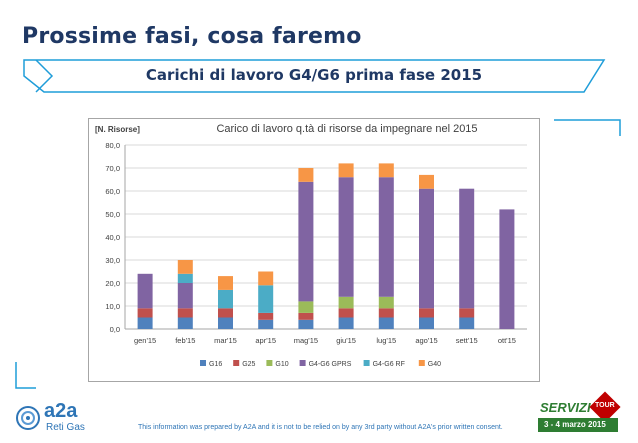 This screenshot has height=443, width=638. I want to click on y-tick-label: 50,0, so click(112, 214).